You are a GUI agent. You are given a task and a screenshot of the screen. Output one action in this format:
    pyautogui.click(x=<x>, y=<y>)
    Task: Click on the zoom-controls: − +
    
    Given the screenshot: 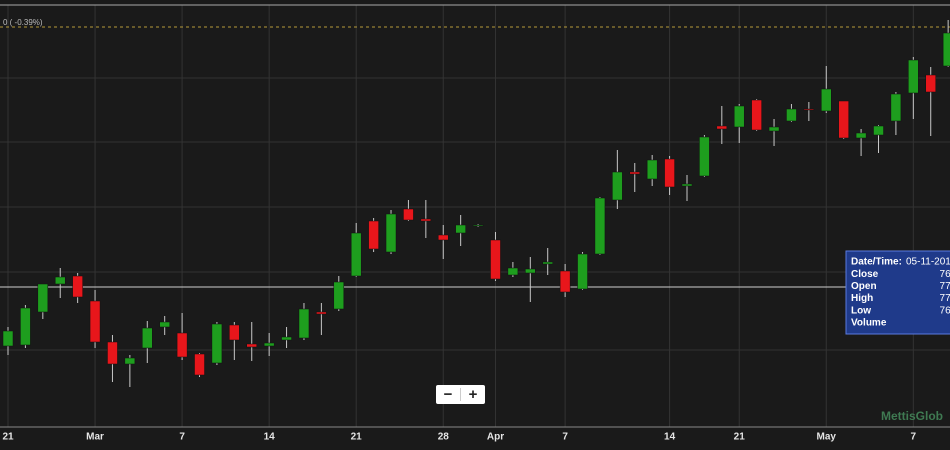 What is the action you would take?
    pyautogui.click(x=460, y=394)
    